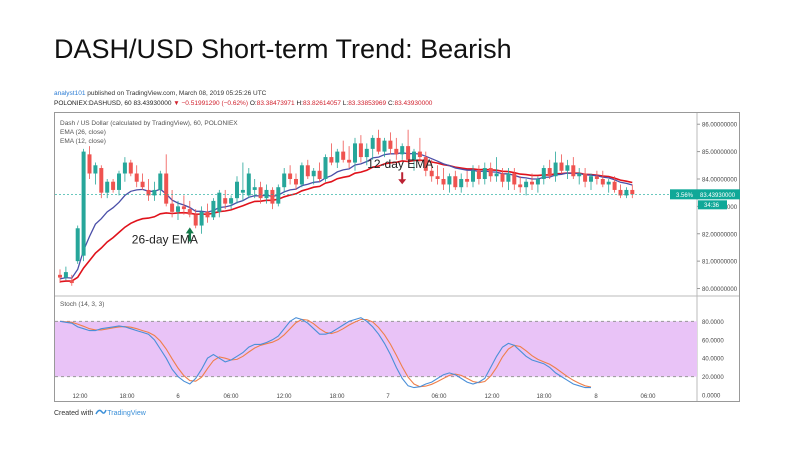 Image resolution: width=802 pixels, height=451 pixels. What do you see at coordinates (211, 103) in the screenshot?
I see `price-change: ▼ −0.51991290 (−0.62%)` at bounding box center [211, 103].